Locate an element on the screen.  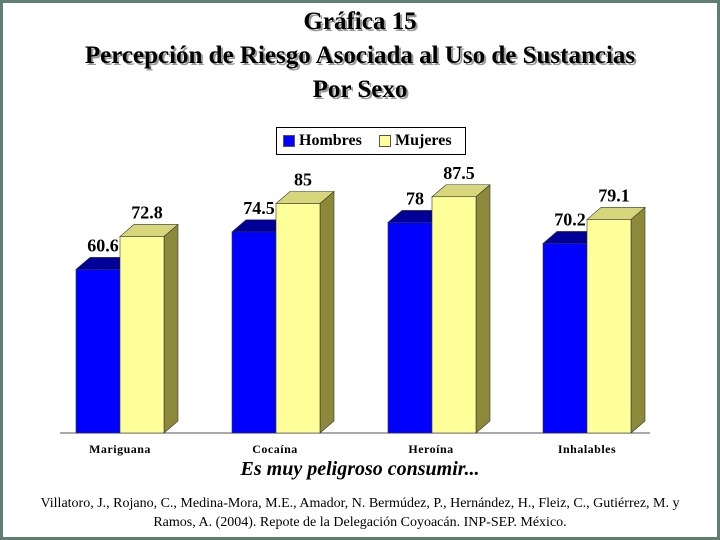
legend-item-hombres: Hombres is located at coordinates (322, 141).